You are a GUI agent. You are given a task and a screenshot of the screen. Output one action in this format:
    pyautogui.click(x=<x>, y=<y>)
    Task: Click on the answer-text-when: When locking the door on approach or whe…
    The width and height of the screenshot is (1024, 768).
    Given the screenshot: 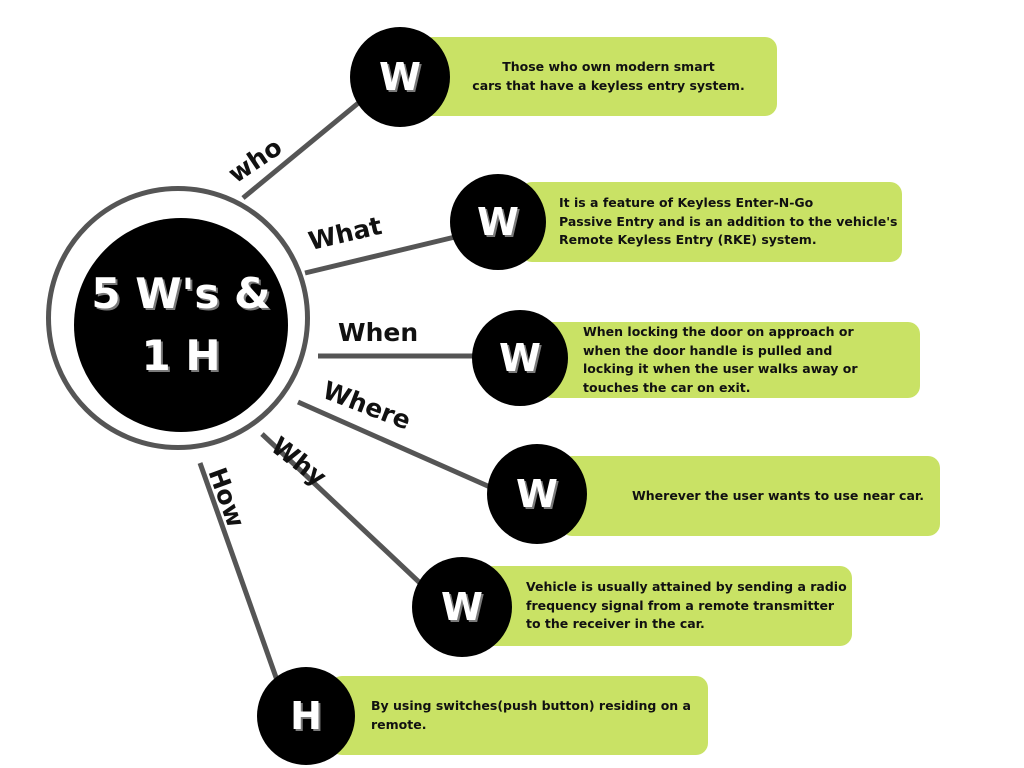 What is the action you would take?
    pyautogui.click(x=720, y=359)
    